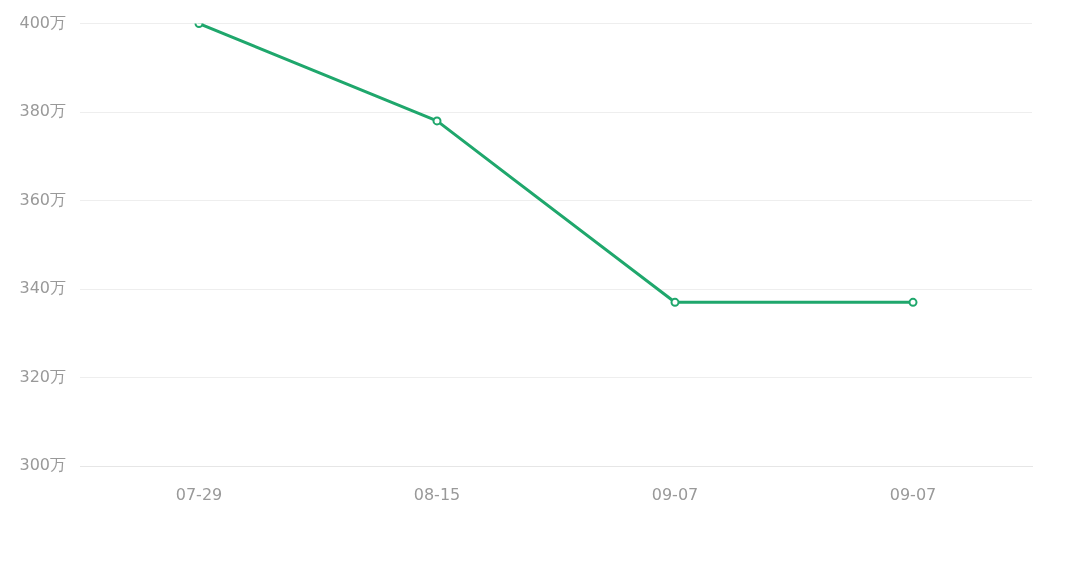  I want to click on y-tick-label: 340万, so click(42, 288).